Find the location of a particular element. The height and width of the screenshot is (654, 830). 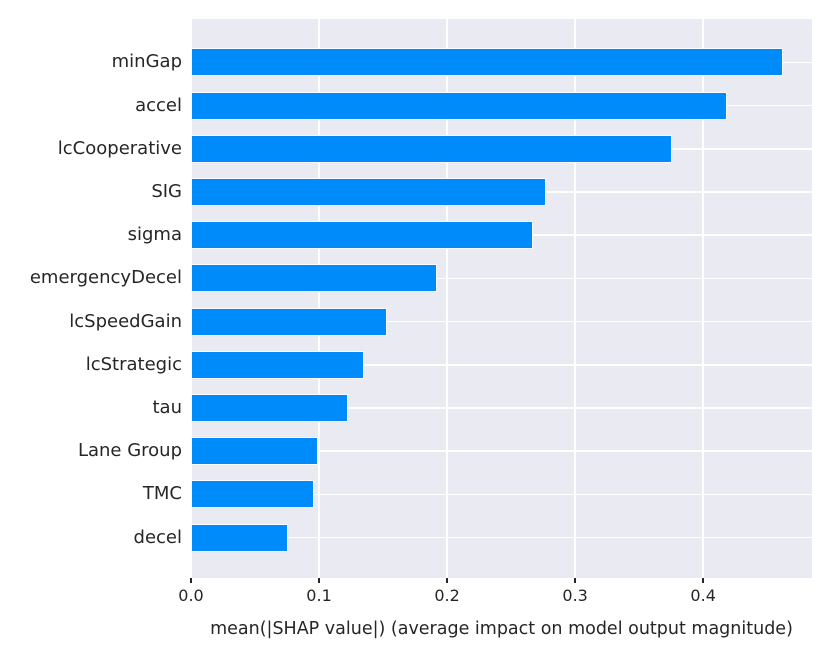

bar-tmc is located at coordinates (252, 494).